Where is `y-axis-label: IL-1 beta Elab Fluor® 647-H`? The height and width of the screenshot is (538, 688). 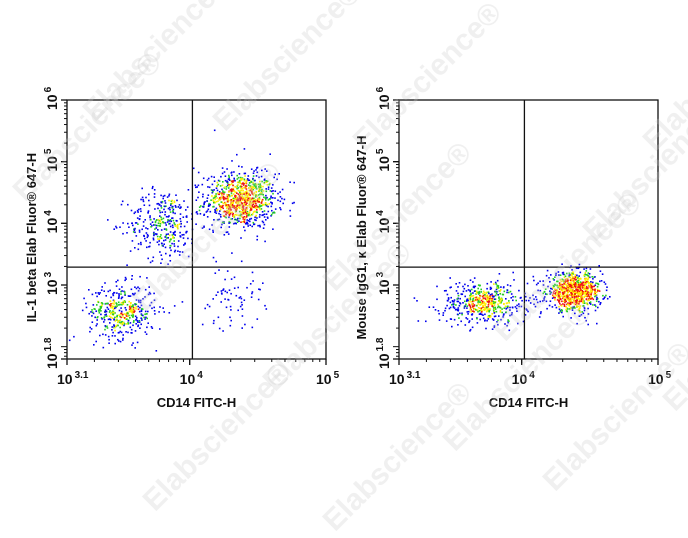
y-axis-label: IL-1 beta Elab Fluor® 647-H is located at coordinates (31, 237).